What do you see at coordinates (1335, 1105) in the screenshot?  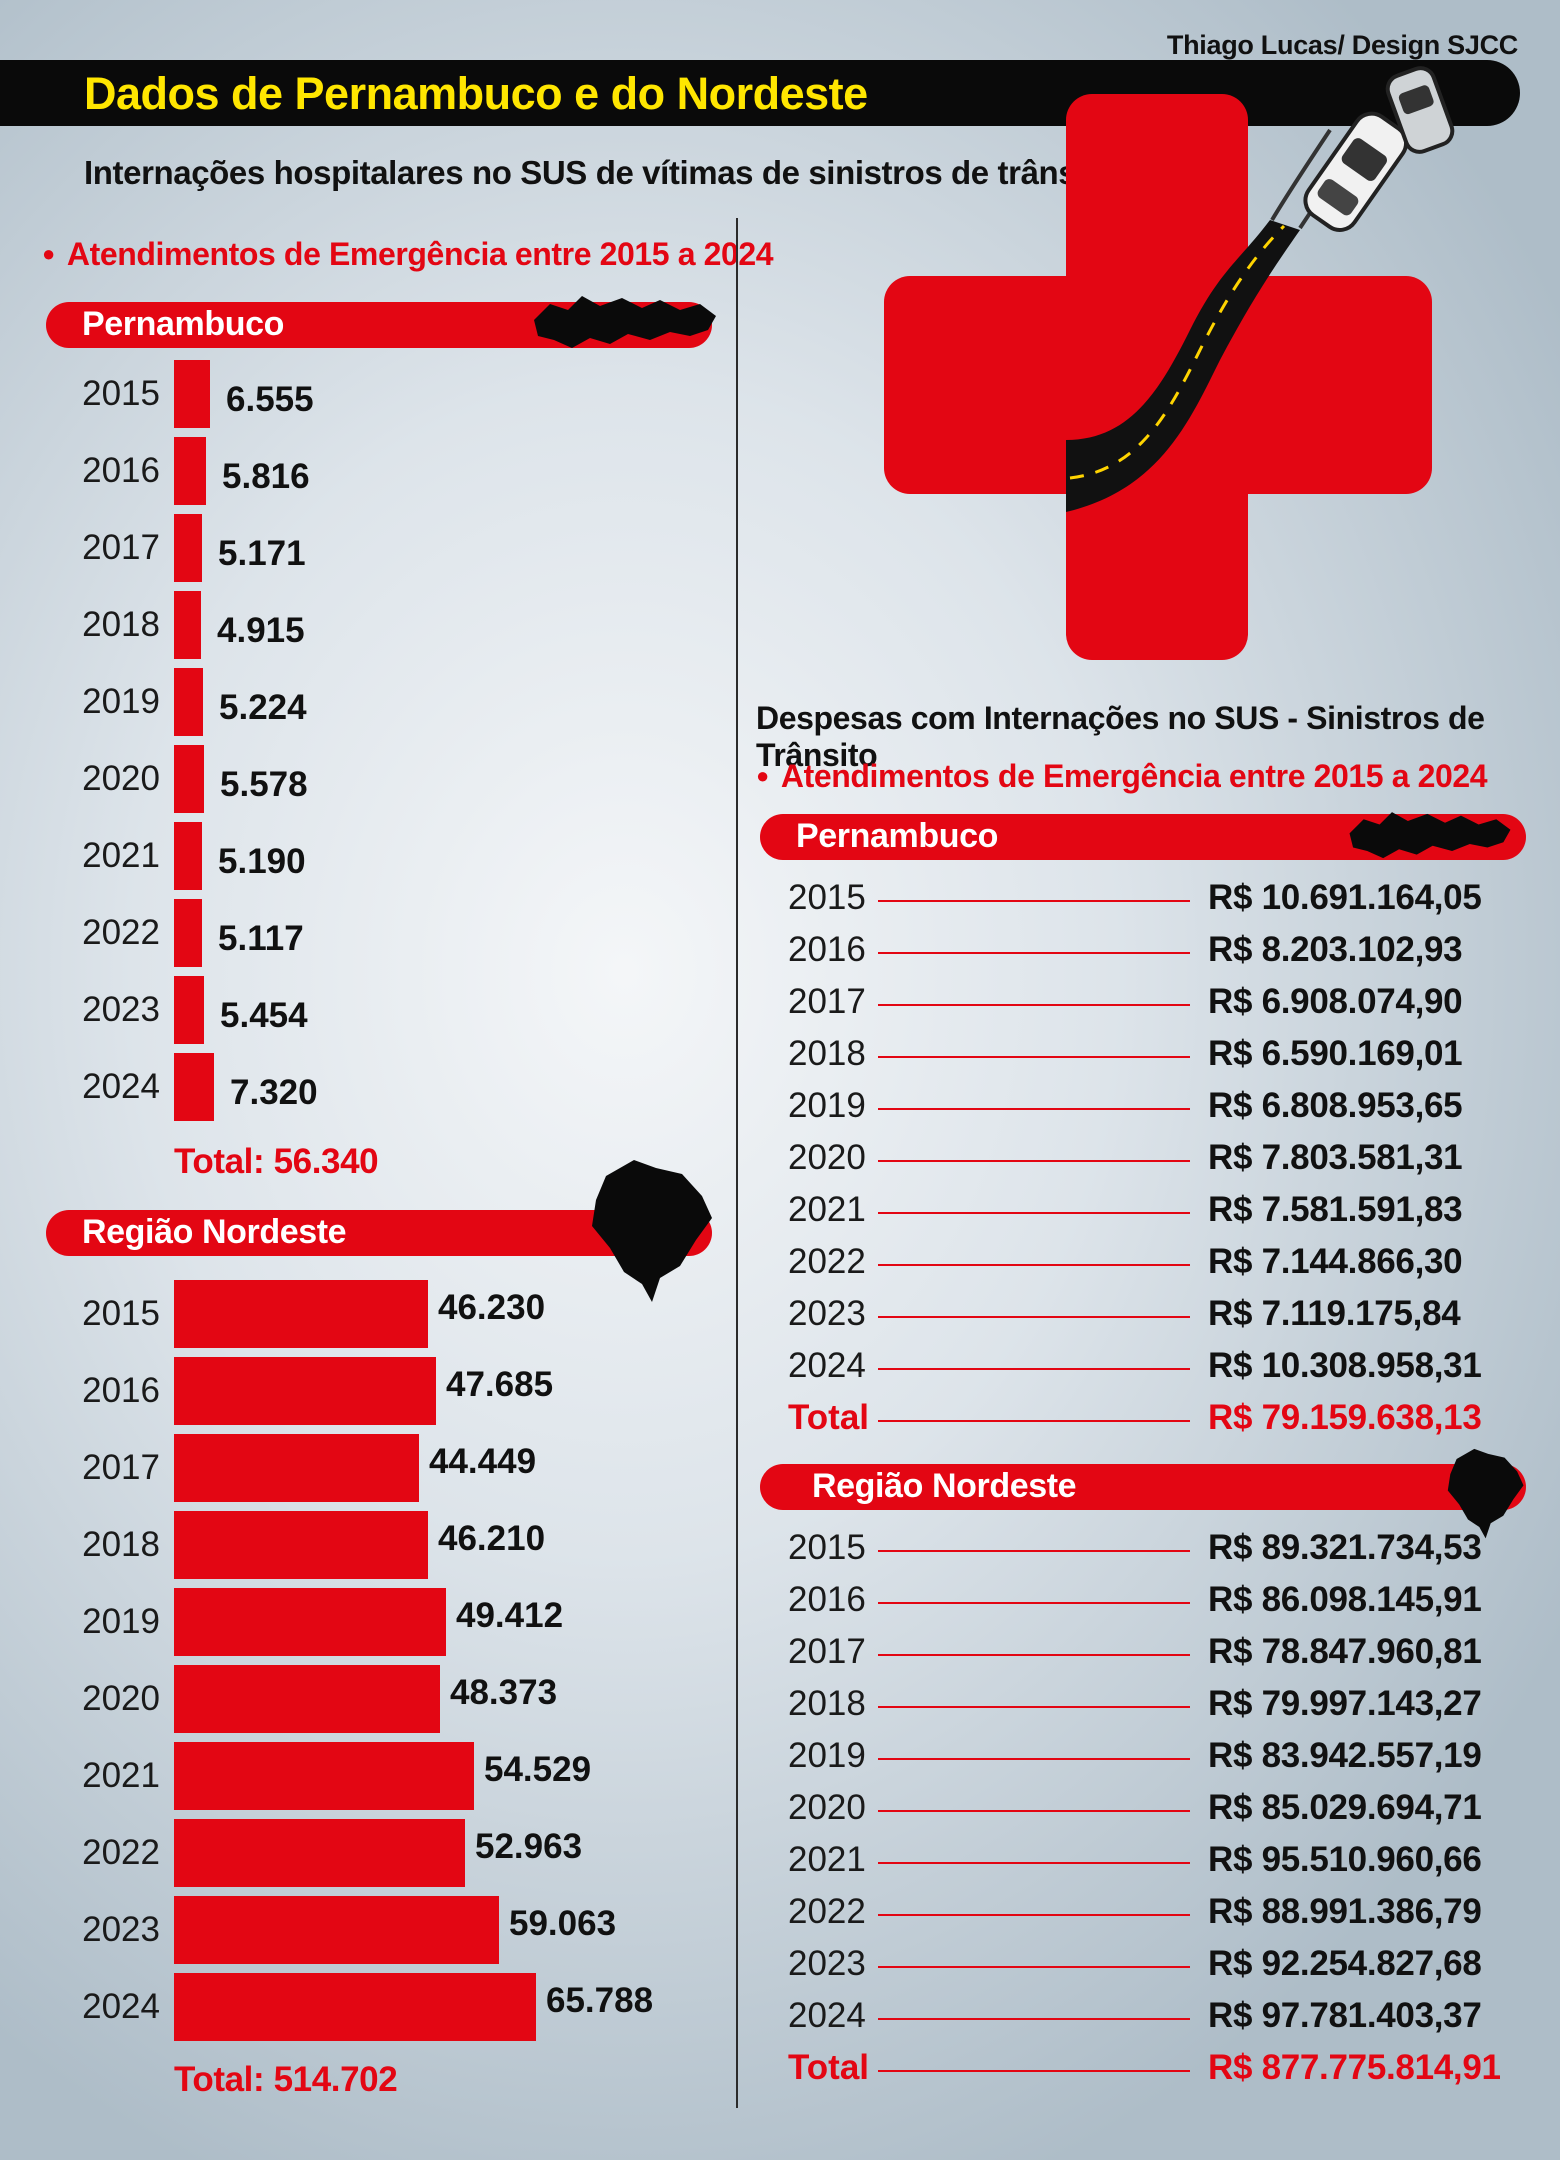 I see `table-value: R$ 6.808.953,65` at bounding box center [1335, 1105].